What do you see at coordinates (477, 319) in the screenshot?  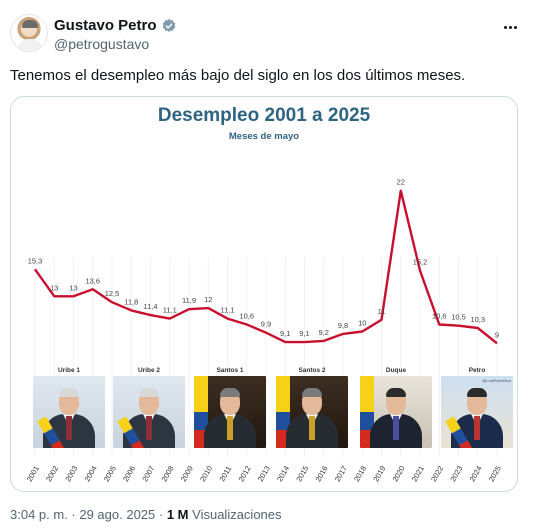 I see `data-label: 10,3` at bounding box center [477, 319].